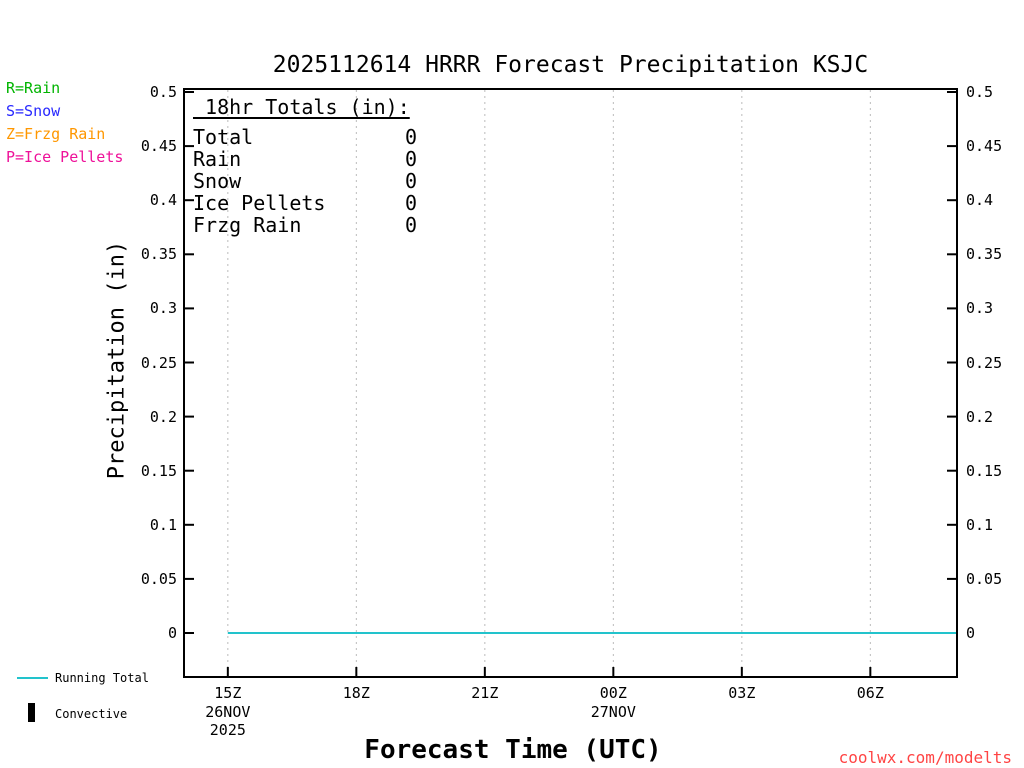  Describe the element at coordinates (925, 757) in the screenshot. I see `credit-link: coolwx.com/modelts` at that location.